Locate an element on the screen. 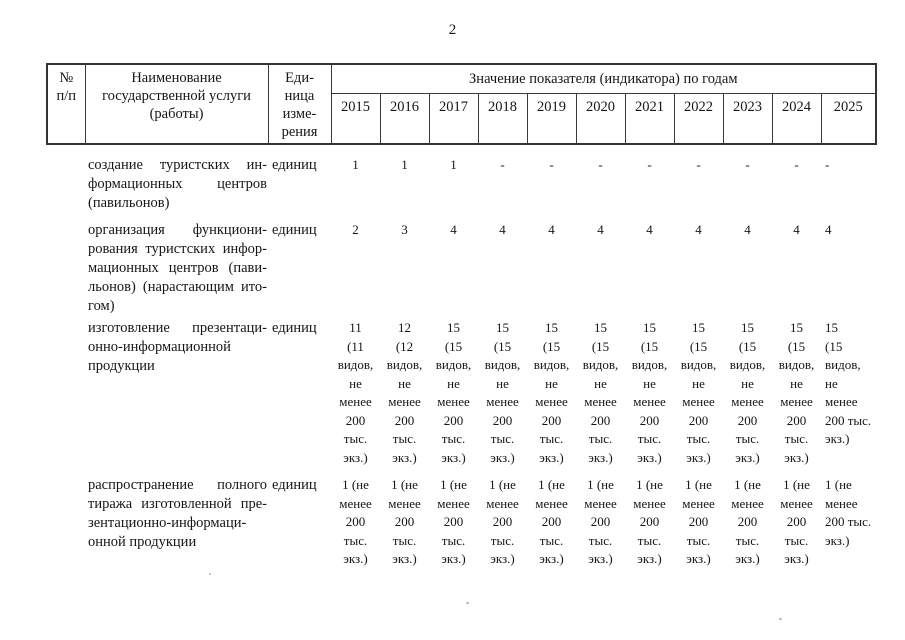 This screenshot has width=905, height=640. value-cell: 11 (11 видов, не менее 200 тыс. экз.) is located at coordinates (355, 392).